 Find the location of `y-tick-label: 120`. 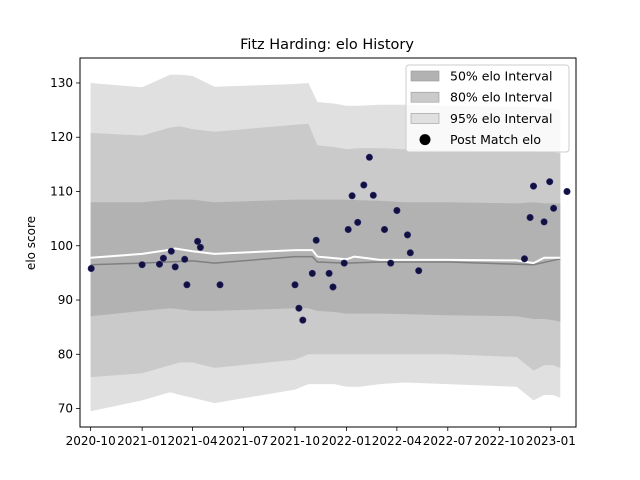

y-tick-label: 120 is located at coordinates (61, 137).